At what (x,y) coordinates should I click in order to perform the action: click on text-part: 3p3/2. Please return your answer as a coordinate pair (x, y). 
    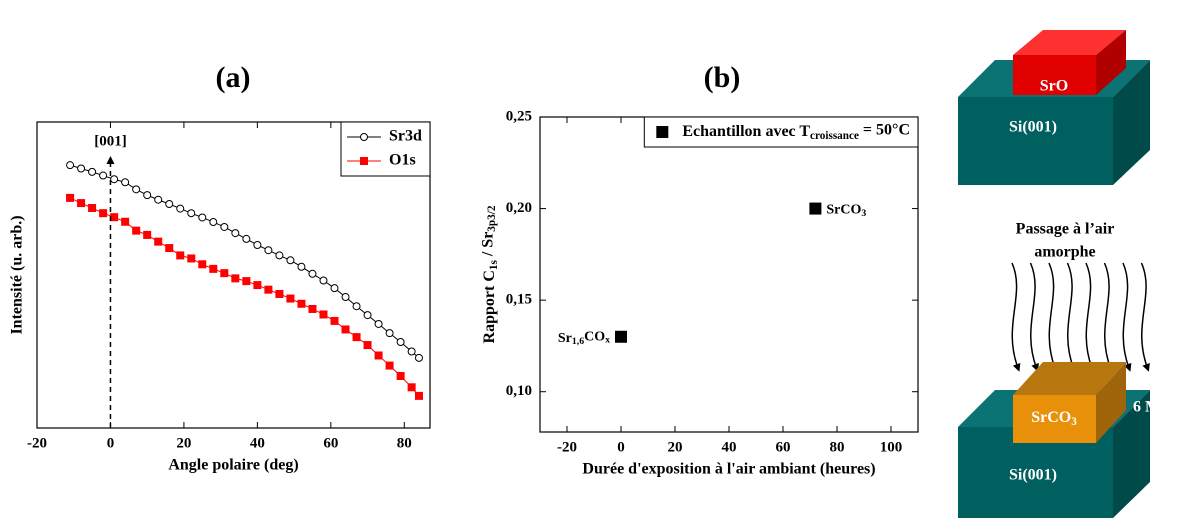
    Looking at the image, I should click on (492, 218).